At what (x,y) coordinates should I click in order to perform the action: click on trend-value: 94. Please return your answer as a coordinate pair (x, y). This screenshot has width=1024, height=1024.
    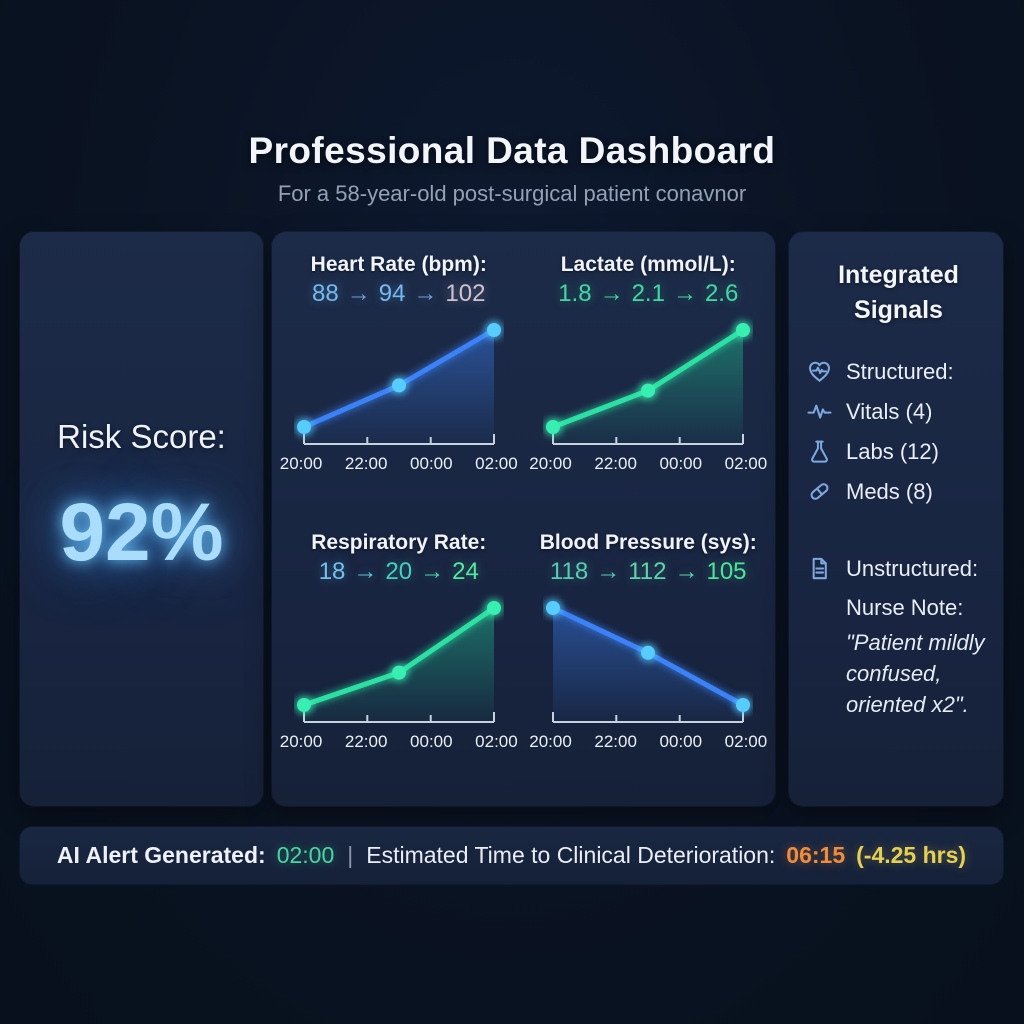
    Looking at the image, I should click on (392, 293).